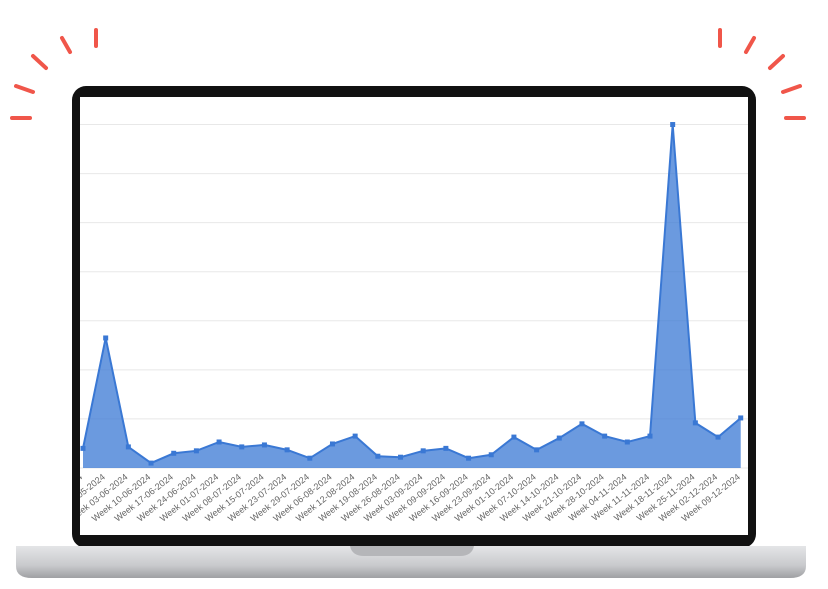 Image resolution: width=828 pixels, height=589 pixels. I want to click on notch, so click(412, 551).